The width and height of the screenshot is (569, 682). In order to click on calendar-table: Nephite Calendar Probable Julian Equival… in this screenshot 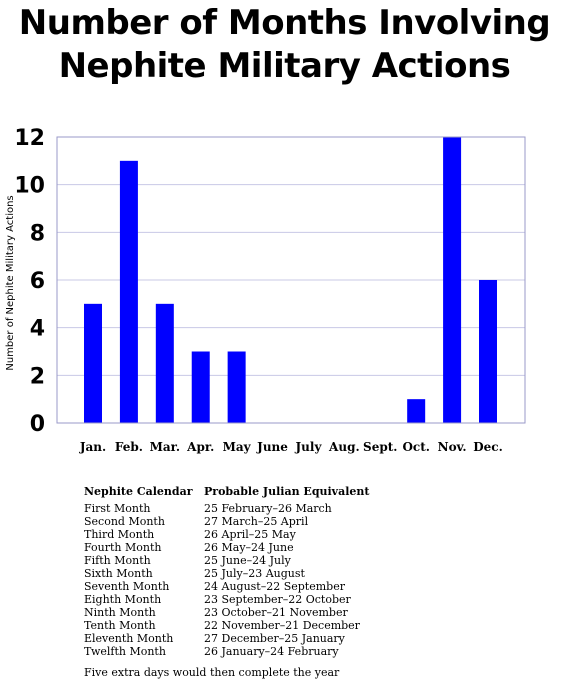, I will do `click(226, 571)`.